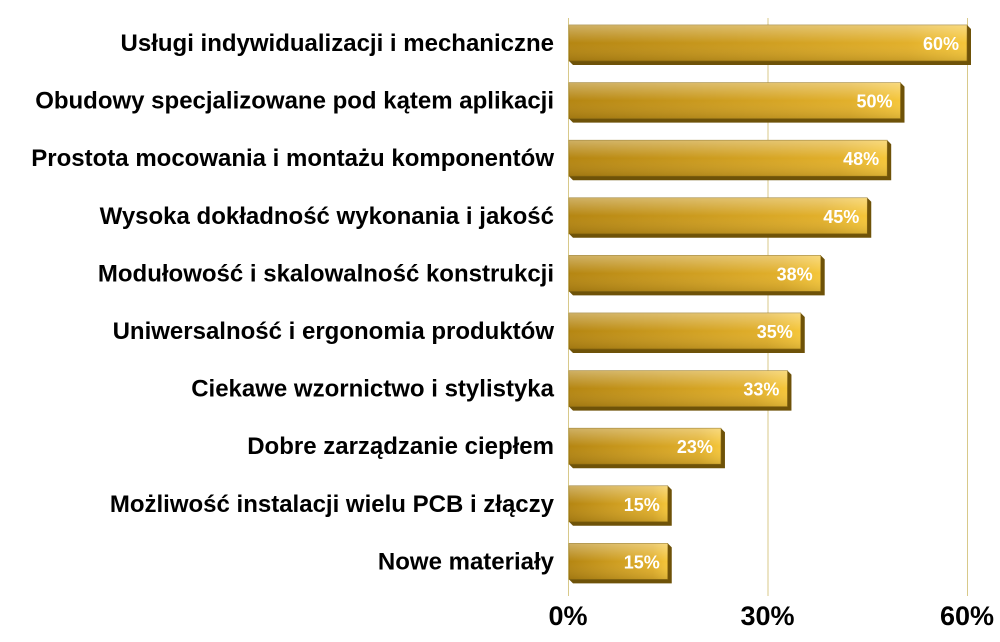 The width and height of the screenshot is (1000, 642). Describe the element at coordinates (326, 273) in the screenshot. I see `category-label-4: Modułowość i skalowalność konstrukcji` at that location.